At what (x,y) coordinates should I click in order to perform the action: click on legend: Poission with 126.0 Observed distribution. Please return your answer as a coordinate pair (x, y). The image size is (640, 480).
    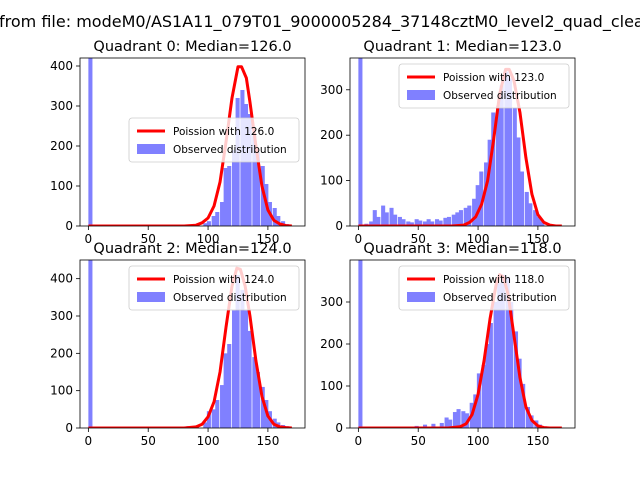
    Looking at the image, I should click on (214, 140).